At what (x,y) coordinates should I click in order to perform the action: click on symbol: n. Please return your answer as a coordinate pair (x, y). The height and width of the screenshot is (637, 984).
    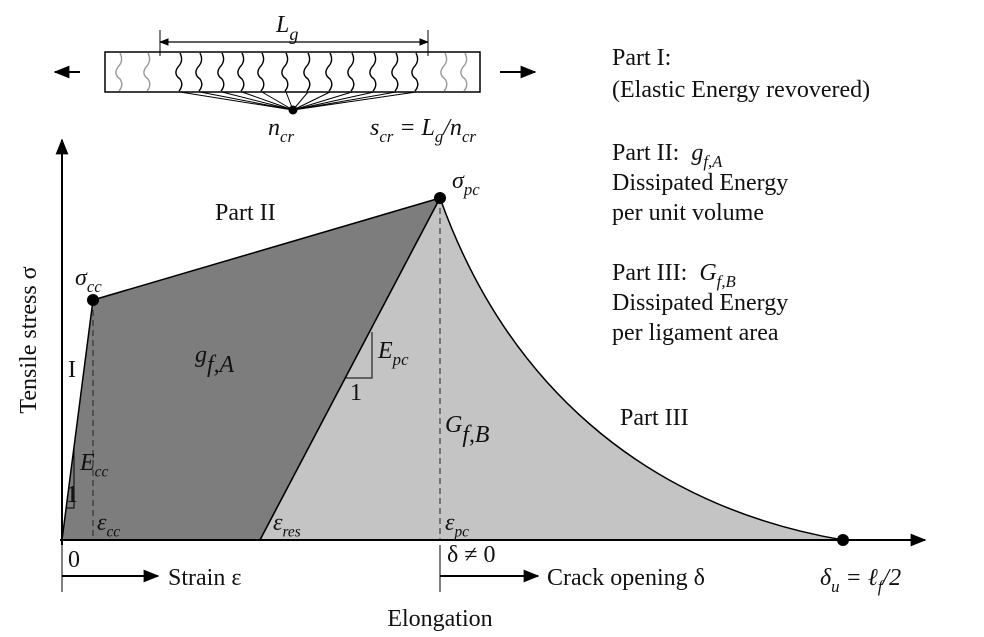
    Looking at the image, I should click on (274, 128).